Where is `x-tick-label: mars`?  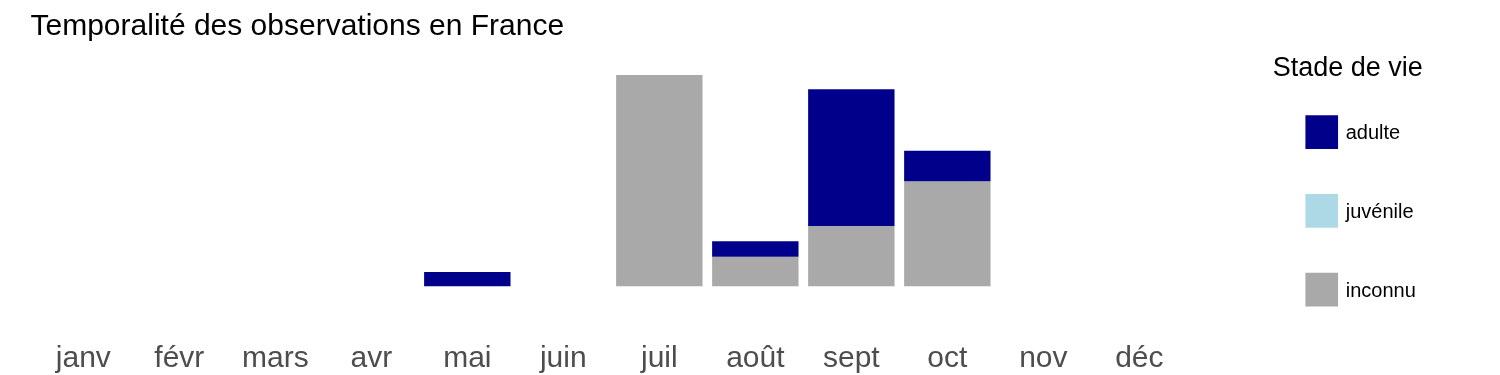 x-tick-label: mars is located at coordinates (275, 356).